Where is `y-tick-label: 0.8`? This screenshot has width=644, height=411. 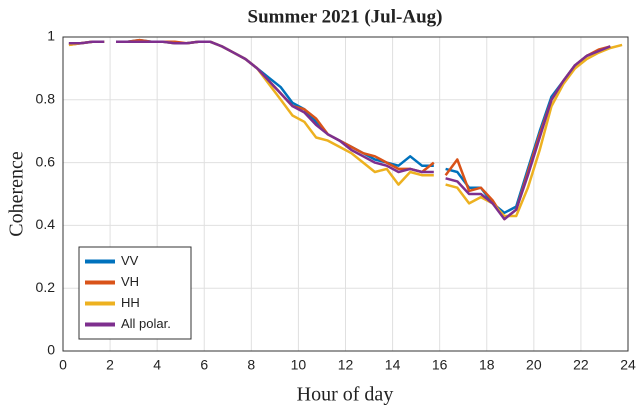 y-tick-label: 0.8 is located at coordinates (46, 99).